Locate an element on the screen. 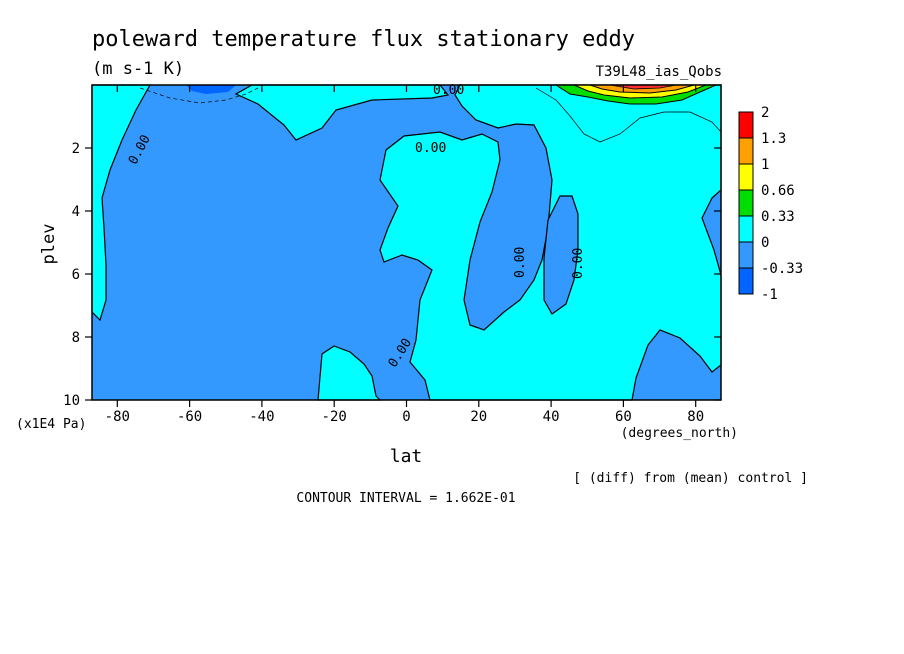 This screenshot has width=904, height=654. contour-interval-label: CONTOUR INTERVAL = 1.662E-01 is located at coordinates (405, 498).